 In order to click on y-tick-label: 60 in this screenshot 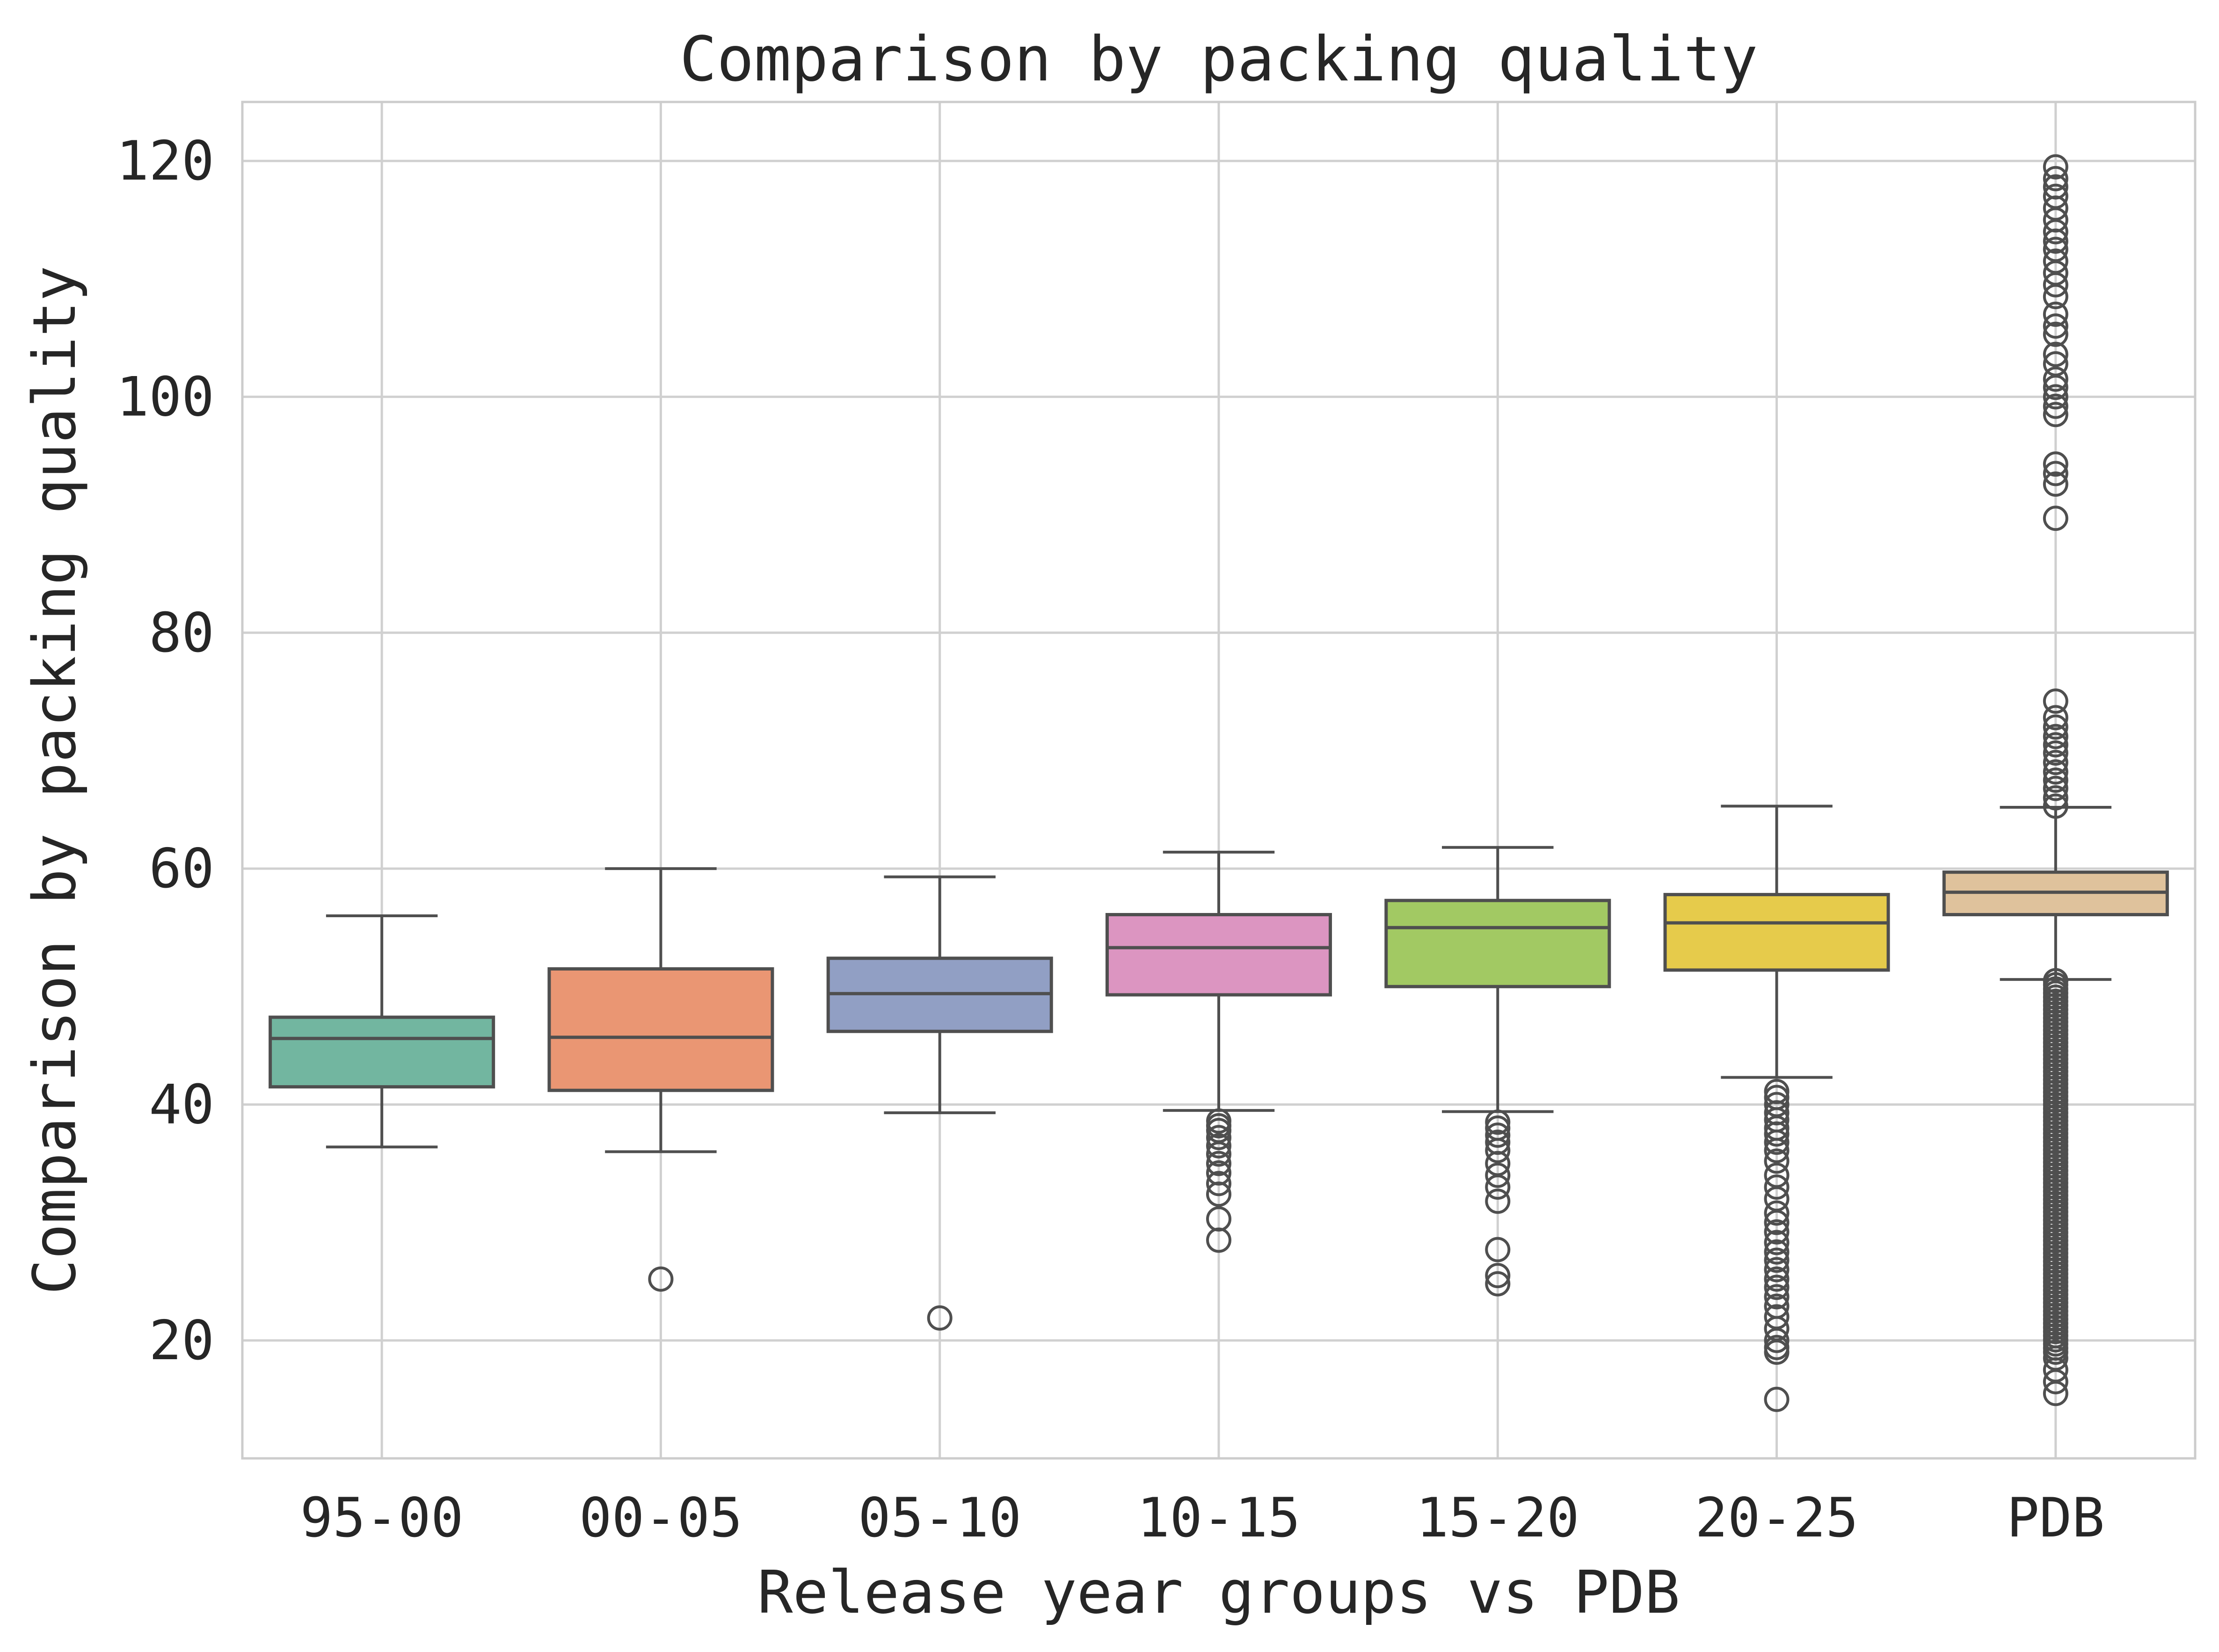, I will do `click(181, 868)`.